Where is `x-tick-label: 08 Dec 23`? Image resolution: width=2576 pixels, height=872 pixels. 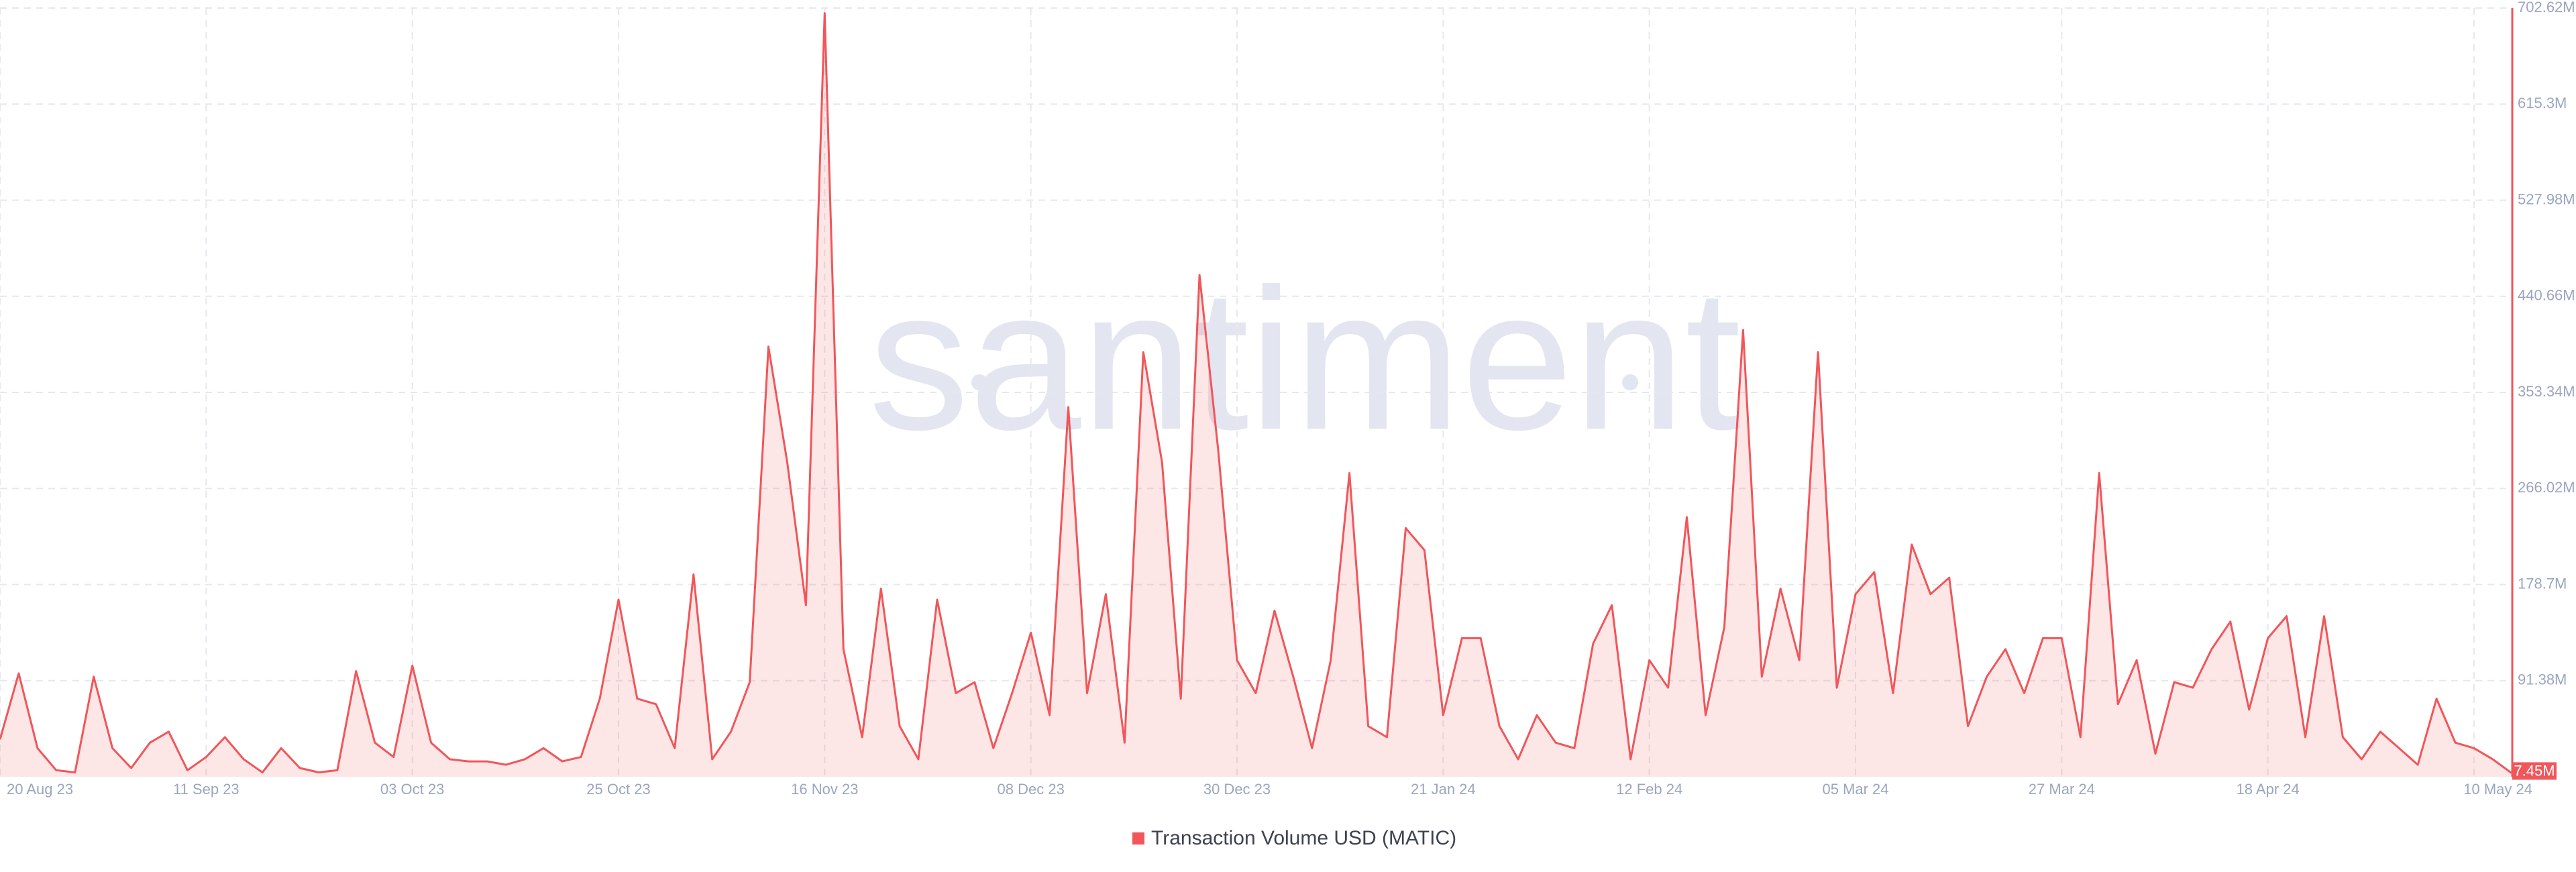
x-tick-label: 08 Dec 23 is located at coordinates (1031, 790).